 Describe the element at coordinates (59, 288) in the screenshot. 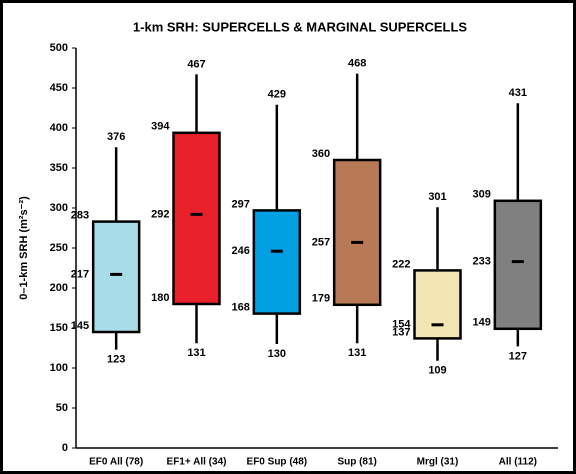

I see `y-tick-label: 200` at that location.